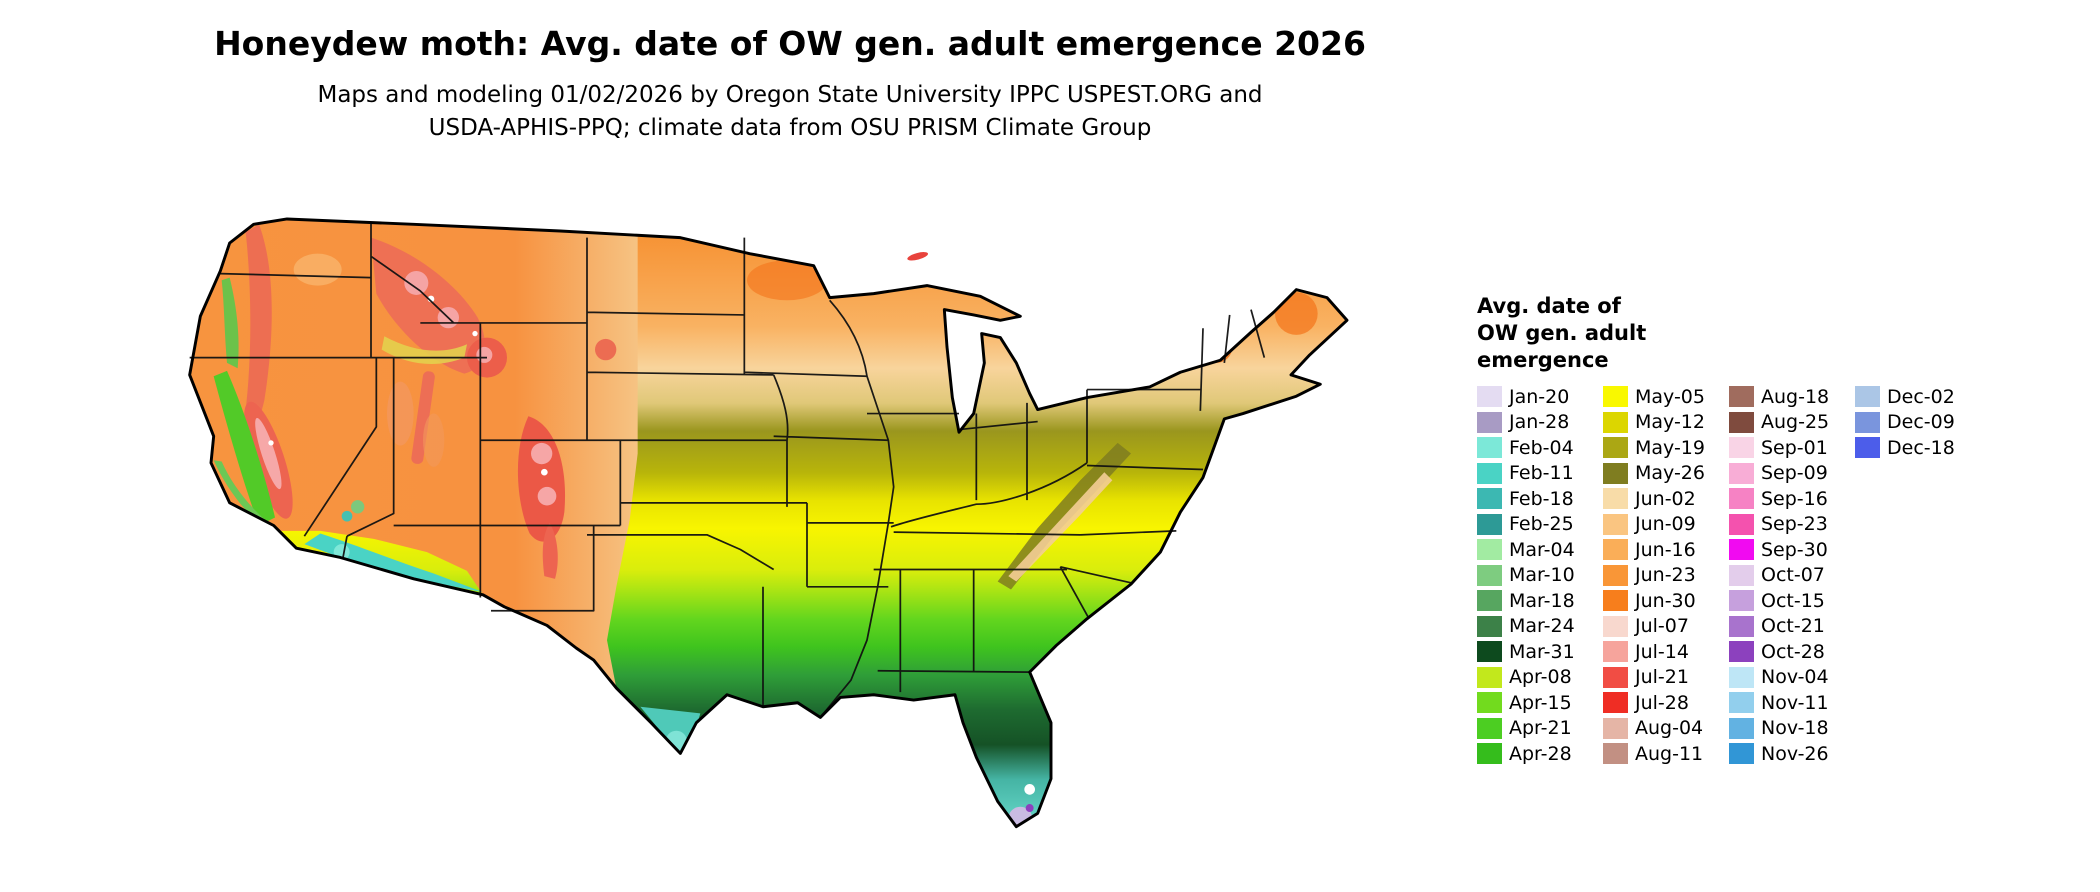 This screenshot has width=2100, height=892. Describe the element at coordinates (1665, 498) in the screenshot. I see `legend-date-label: Jun-02` at that location.